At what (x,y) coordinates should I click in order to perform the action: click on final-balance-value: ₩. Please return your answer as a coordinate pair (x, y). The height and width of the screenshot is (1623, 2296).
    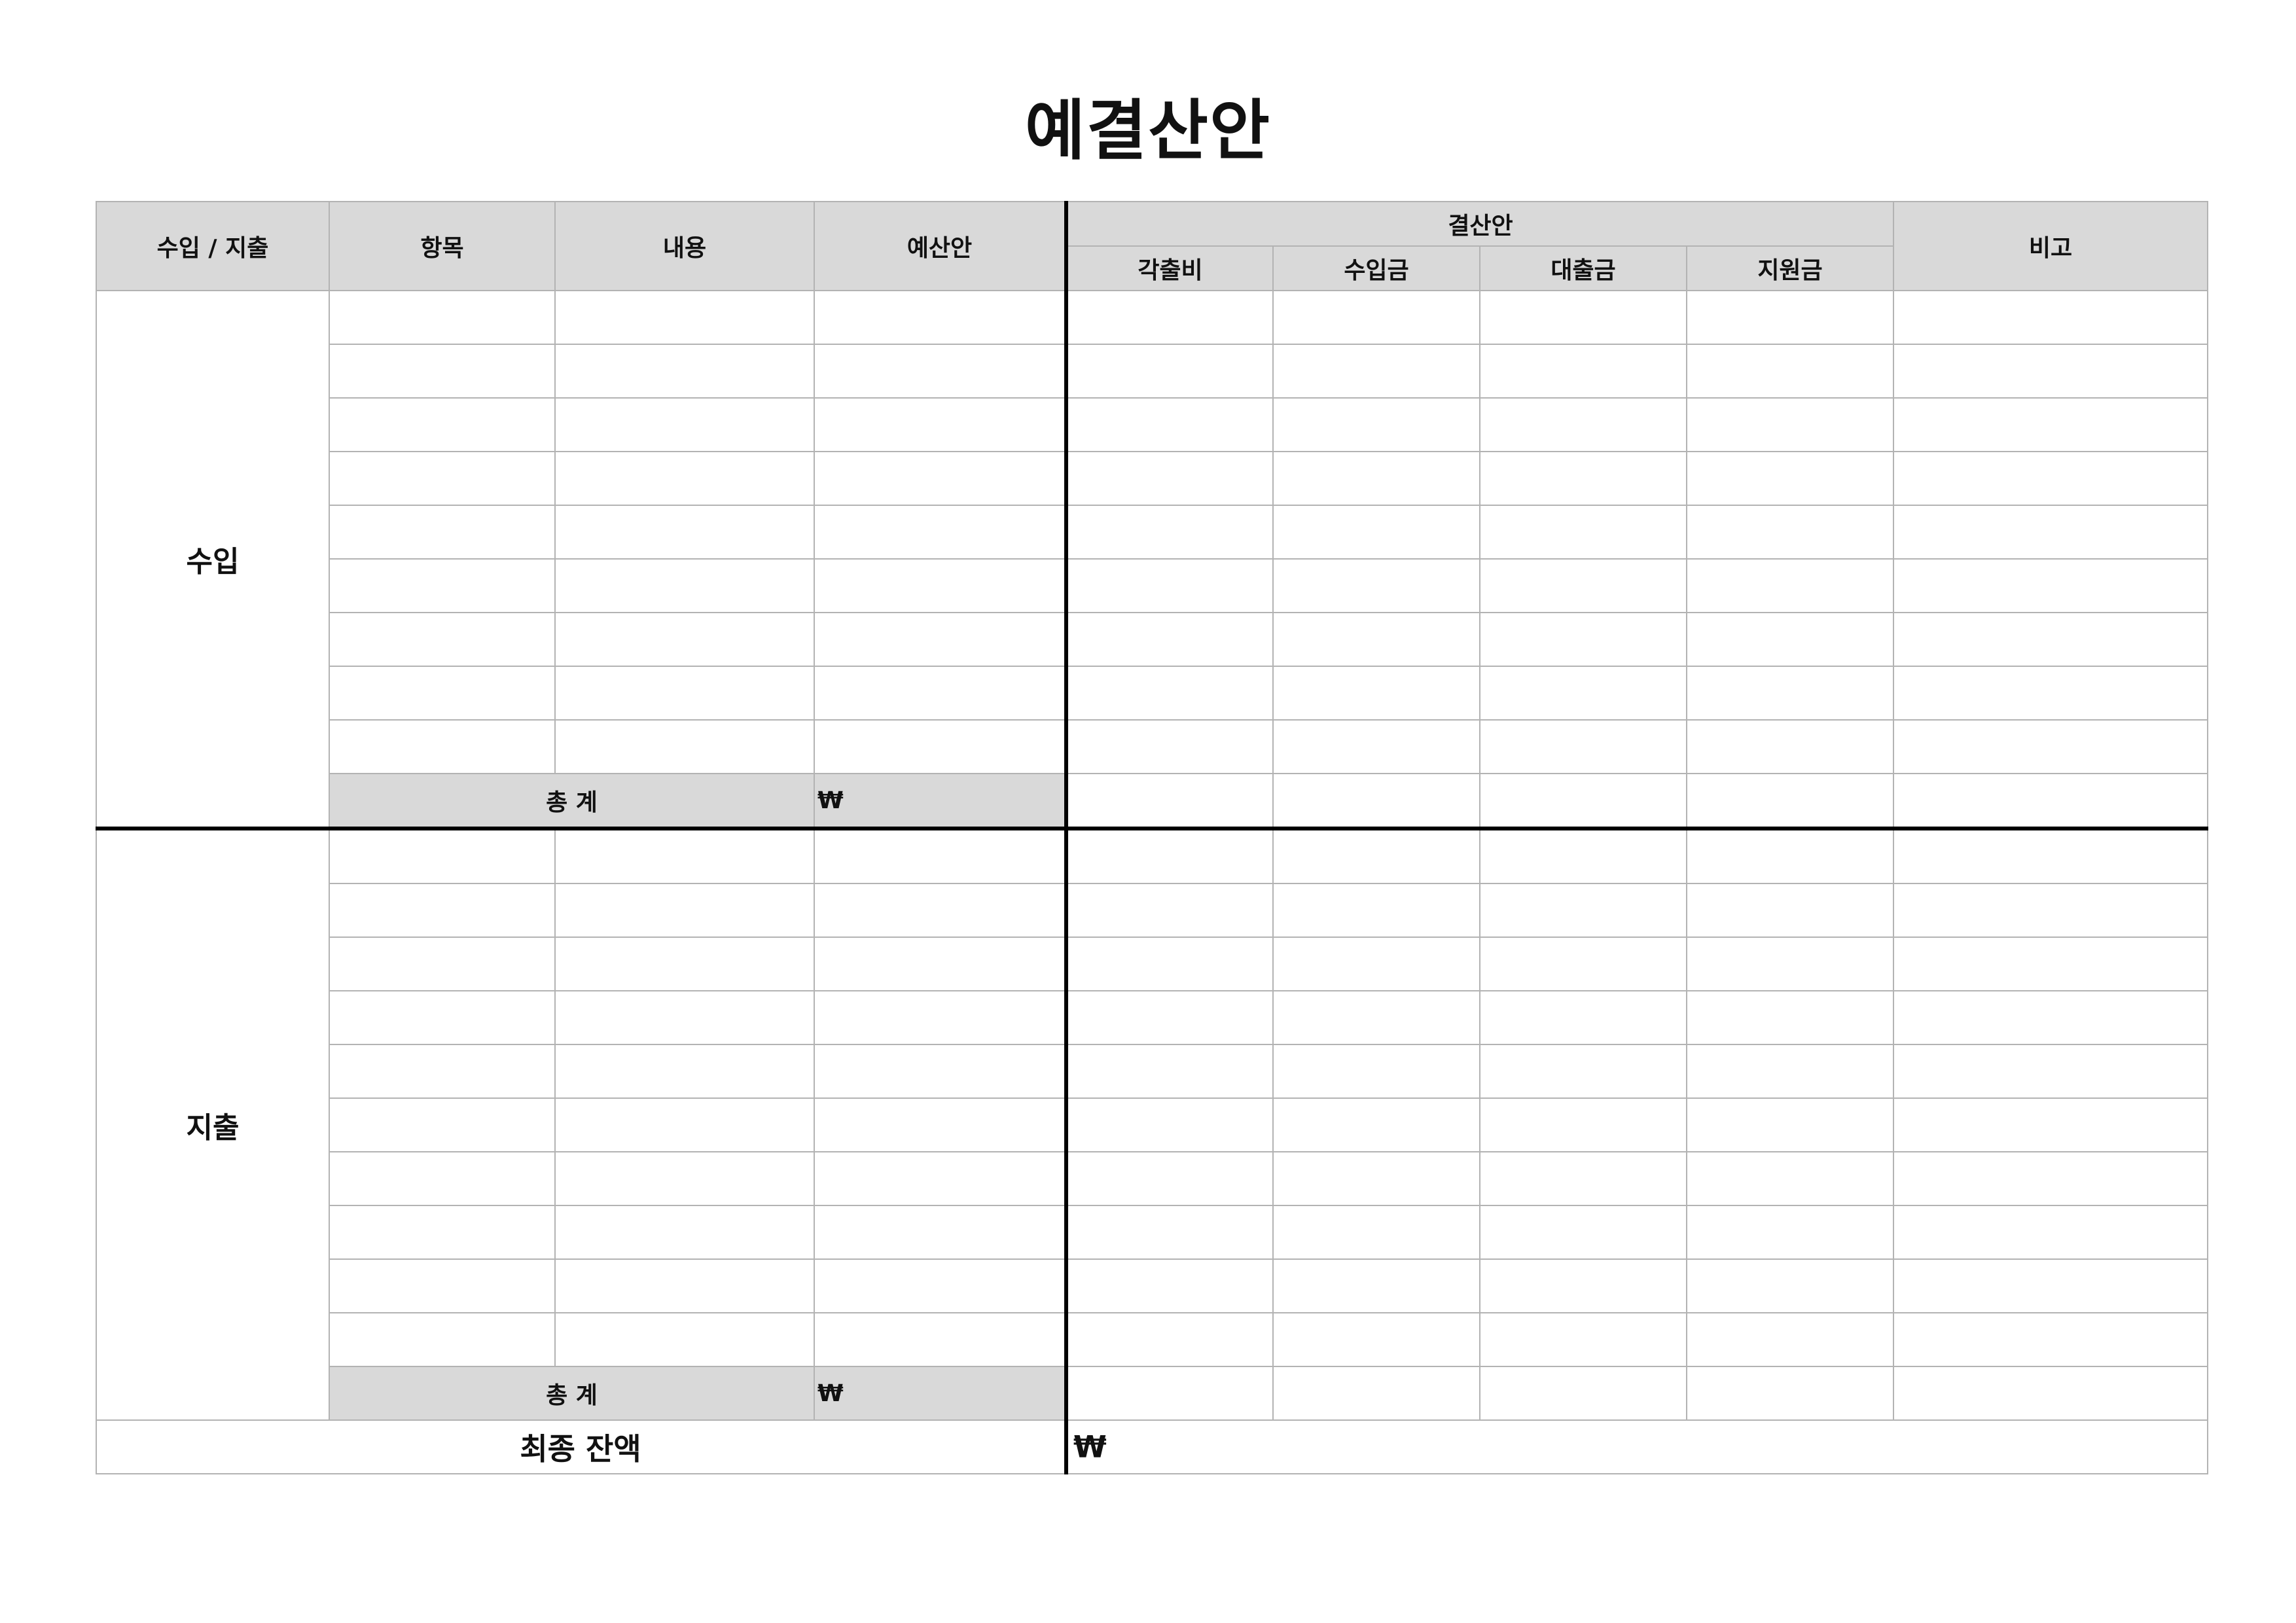
    Looking at the image, I should click on (1636, 1446).